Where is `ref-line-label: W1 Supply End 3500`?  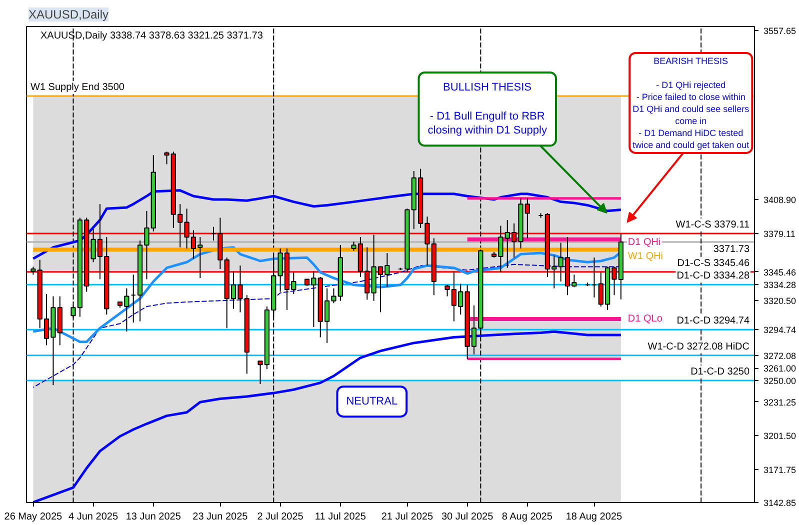
ref-line-label: W1 Supply End 3500 is located at coordinates (77, 87).